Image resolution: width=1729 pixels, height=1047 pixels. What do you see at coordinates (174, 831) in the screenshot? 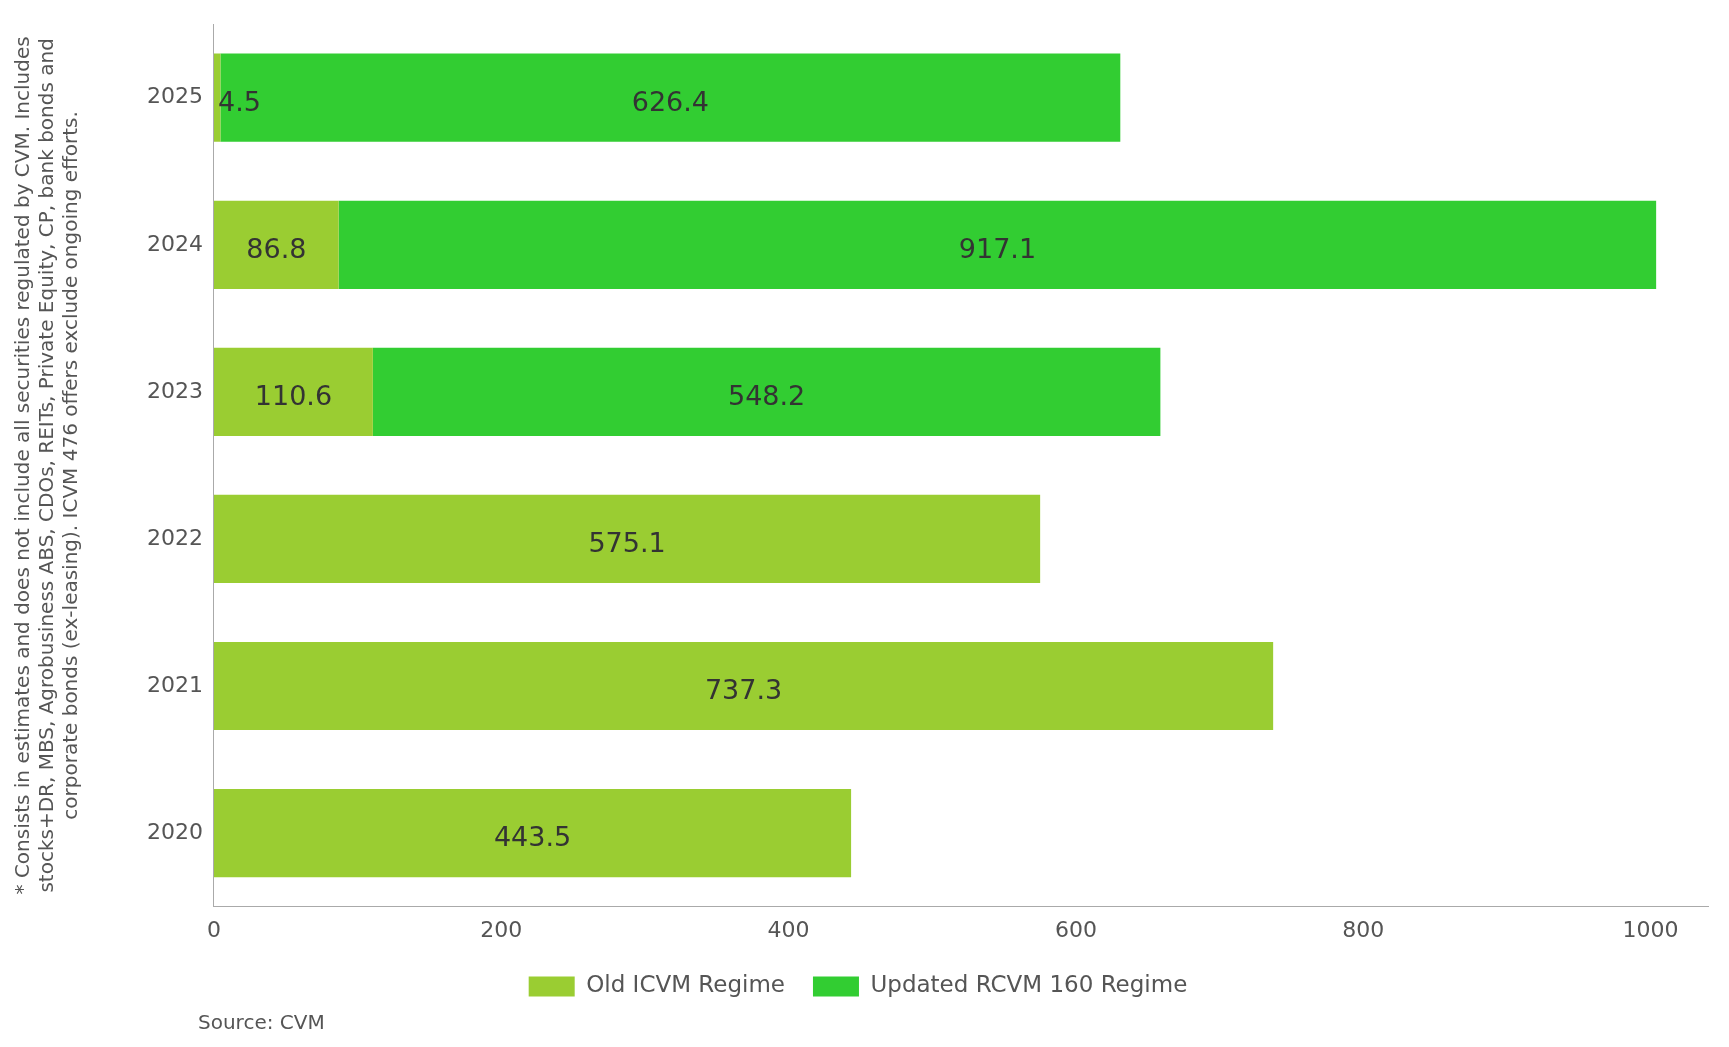
I see `y-tick-label: 2020` at bounding box center [174, 831].